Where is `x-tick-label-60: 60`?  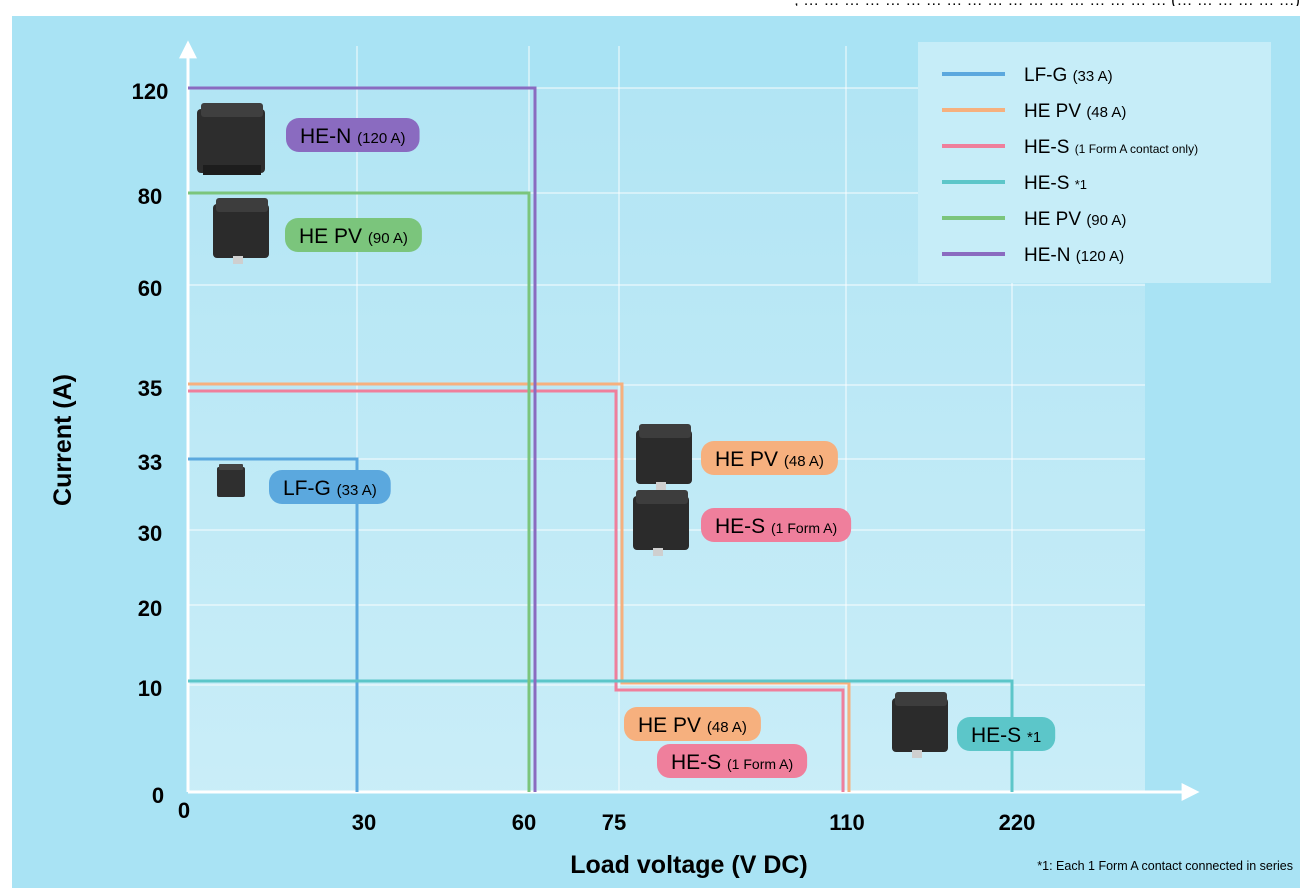 x-tick-label-60: 60 is located at coordinates (524, 822).